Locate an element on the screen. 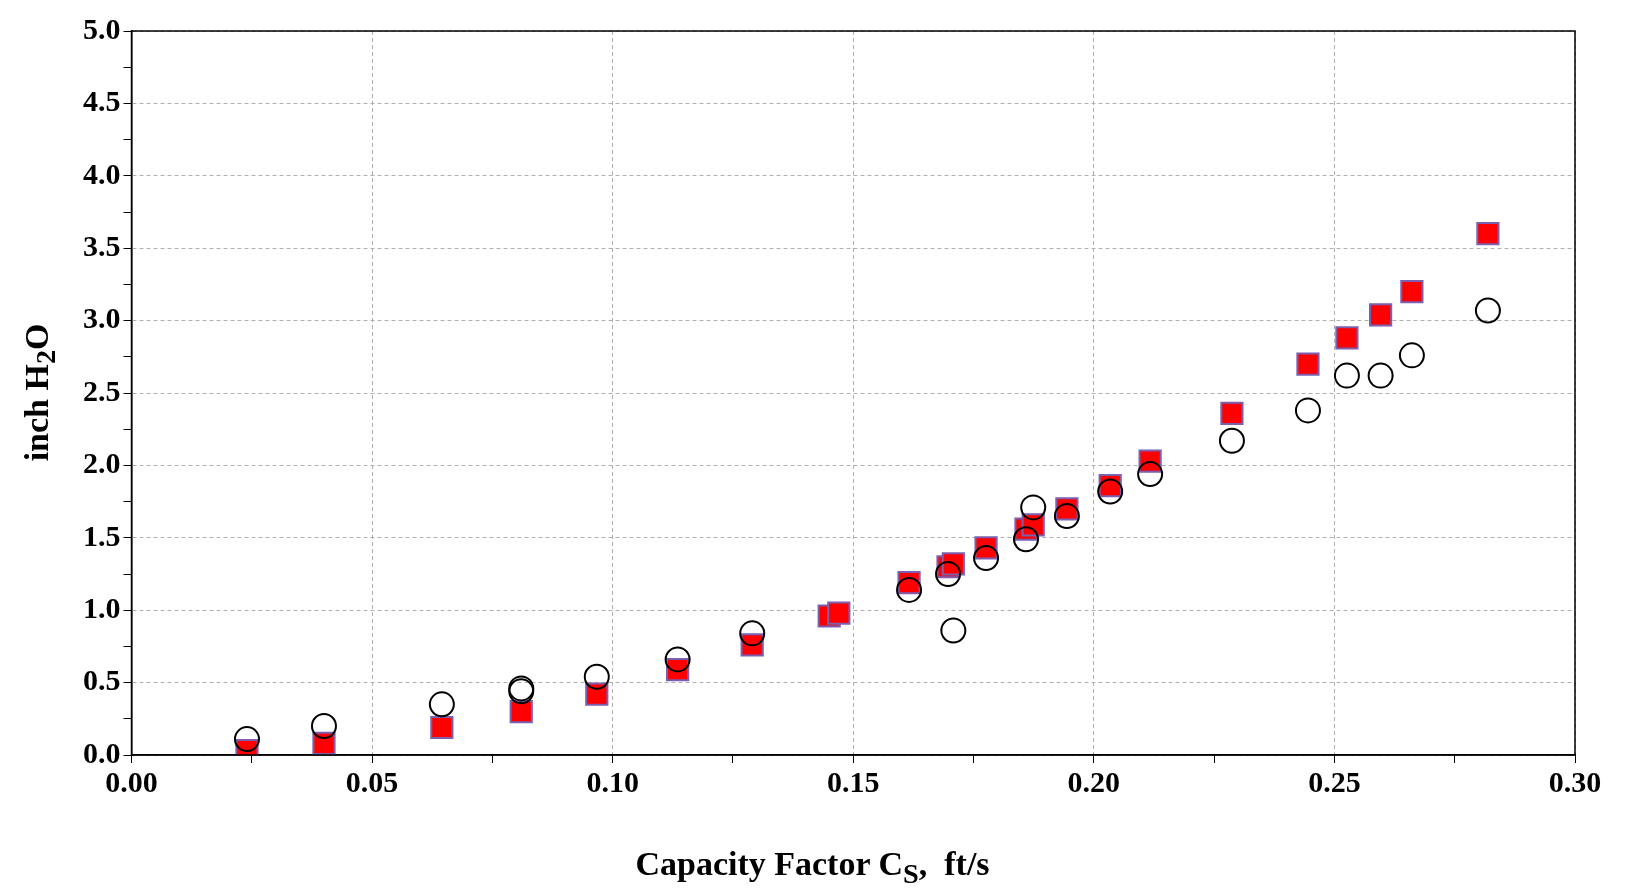 This screenshot has width=1625, height=891. y-tick-label: 1.0 is located at coordinates (102, 607).